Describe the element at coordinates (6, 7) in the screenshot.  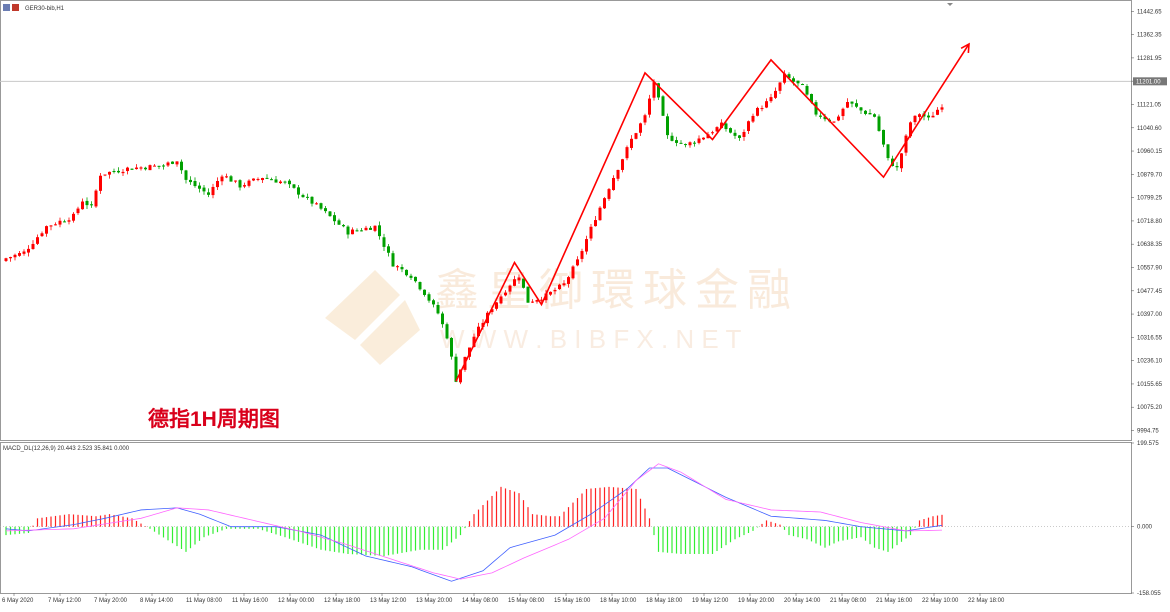
I see `chart-icon` at that location.